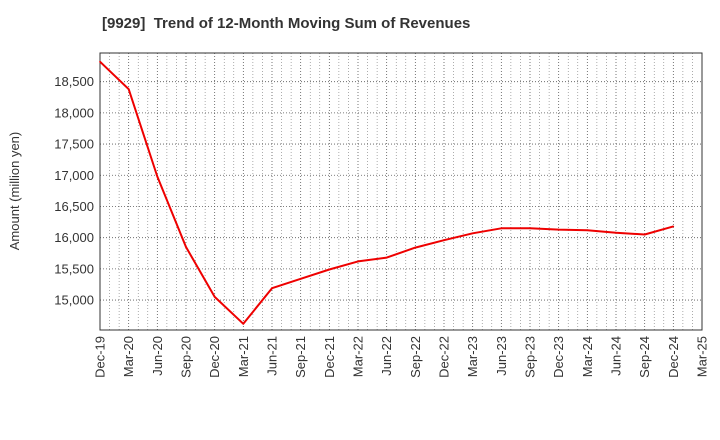  Describe the element at coordinates (702, 356) in the screenshot. I see `x-tick-label: Mar-25` at that location.